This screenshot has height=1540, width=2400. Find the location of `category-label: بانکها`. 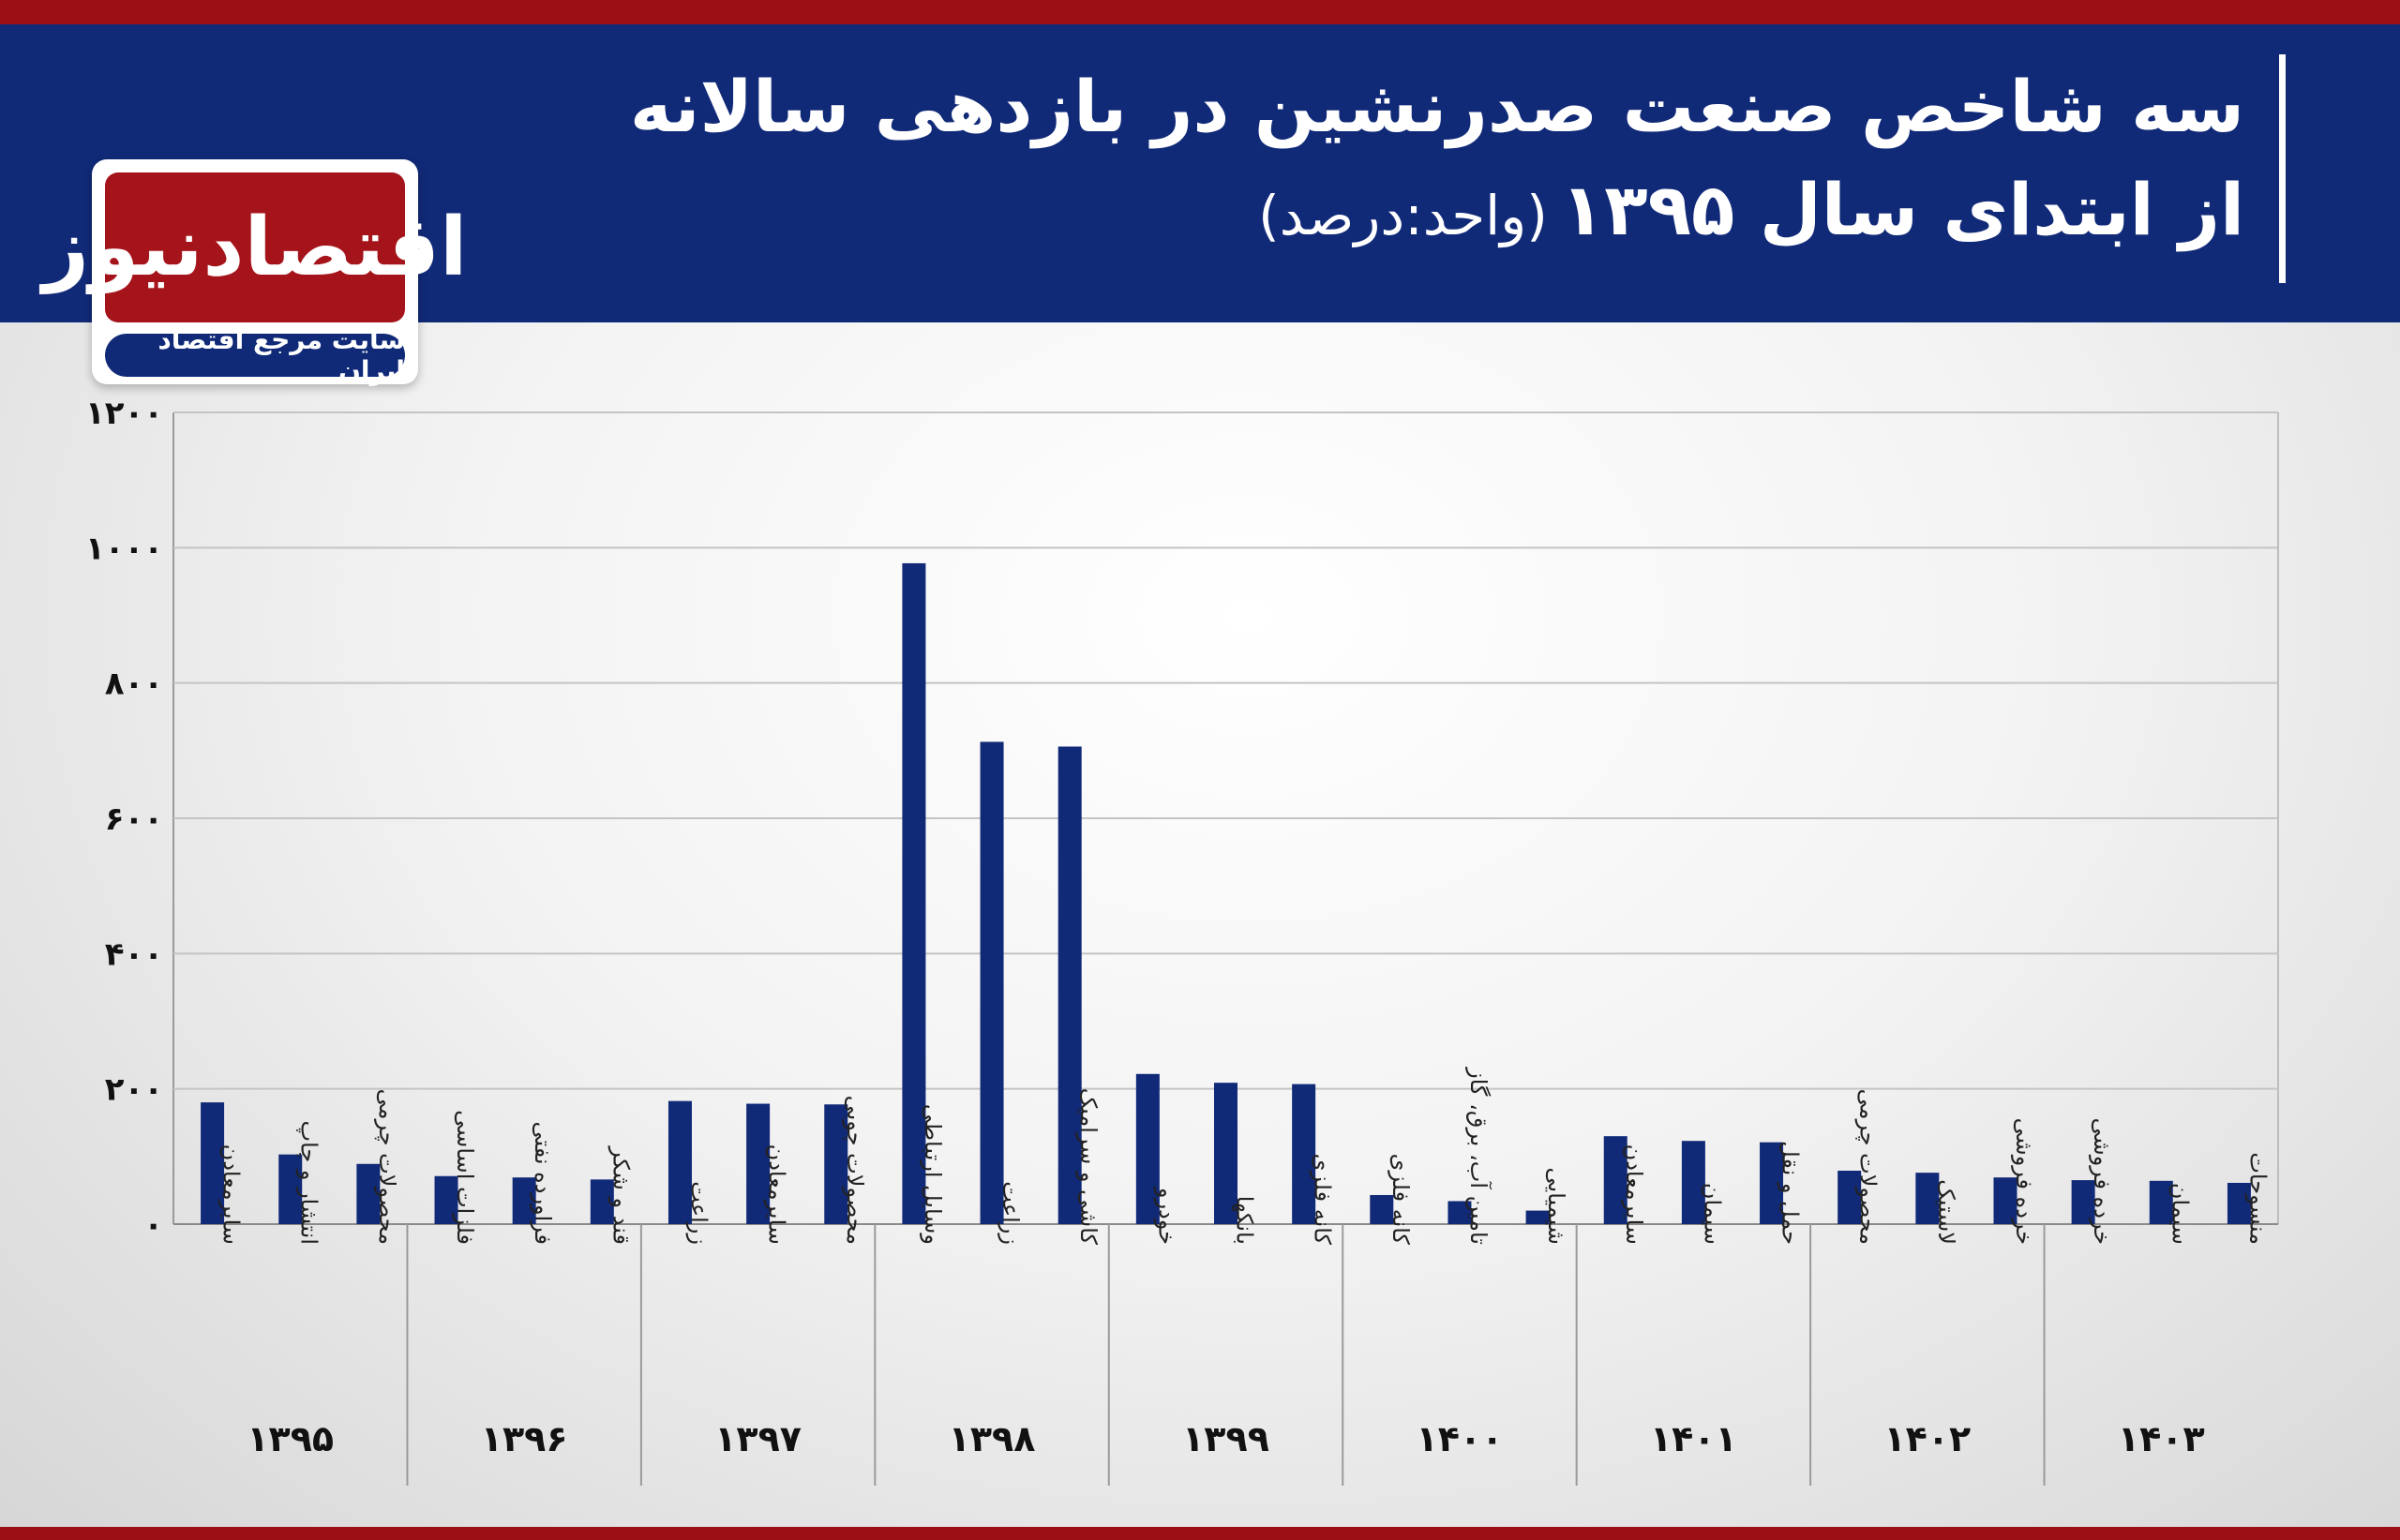

category-label: بانکها is located at coordinates (1245, 1220).